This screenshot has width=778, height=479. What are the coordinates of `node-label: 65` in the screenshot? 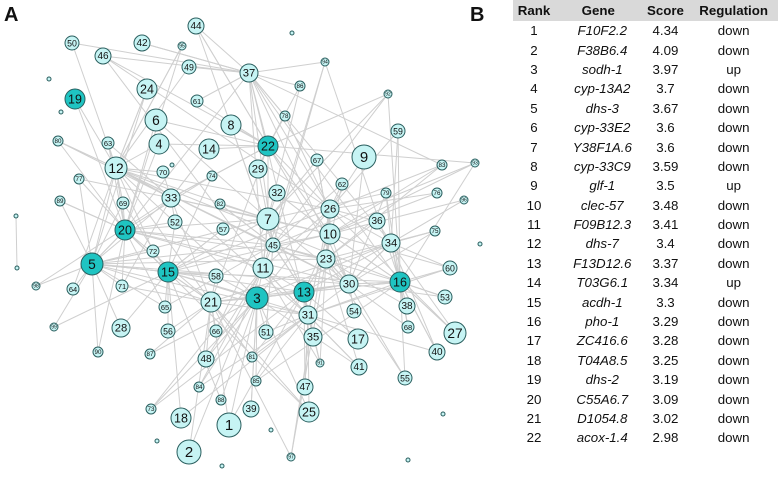 It's located at (165, 307).